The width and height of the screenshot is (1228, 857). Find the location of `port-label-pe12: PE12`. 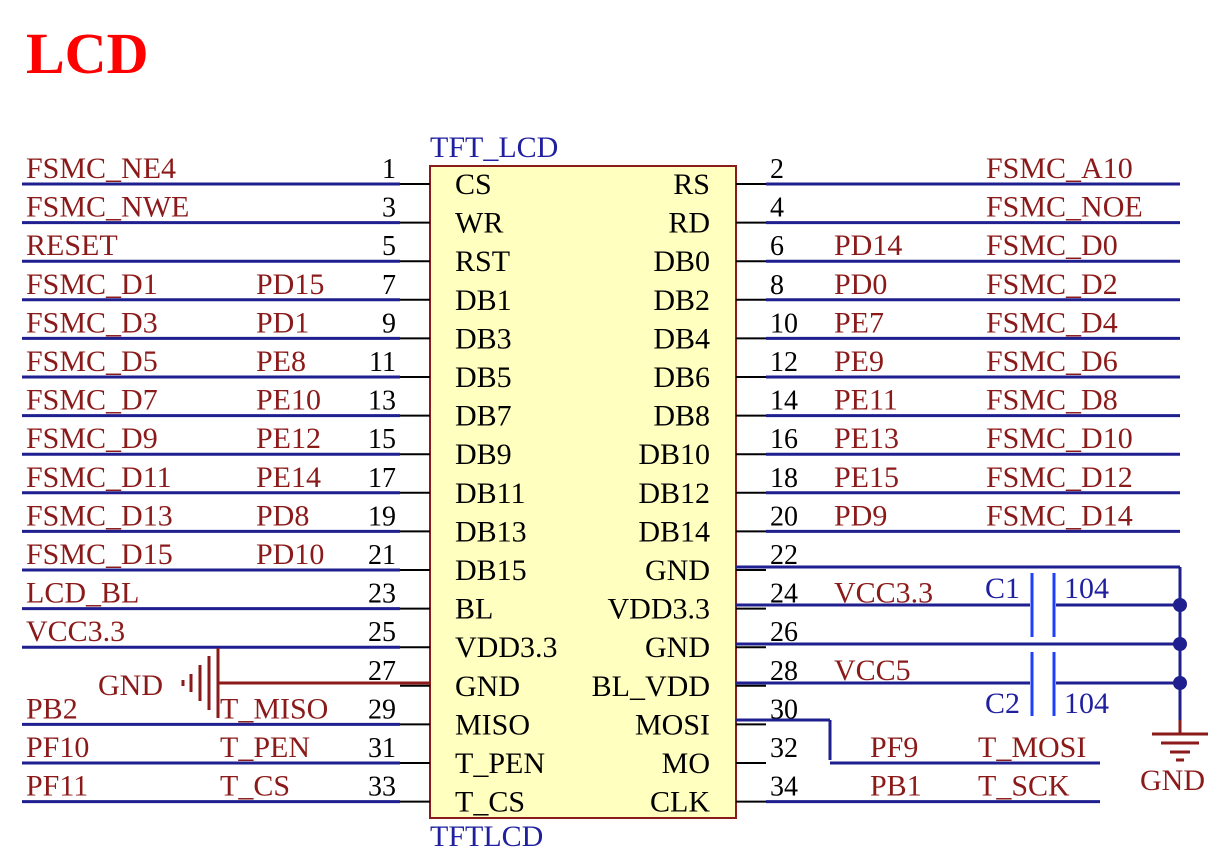

port-label-pe12: PE12 is located at coordinates (288, 438).